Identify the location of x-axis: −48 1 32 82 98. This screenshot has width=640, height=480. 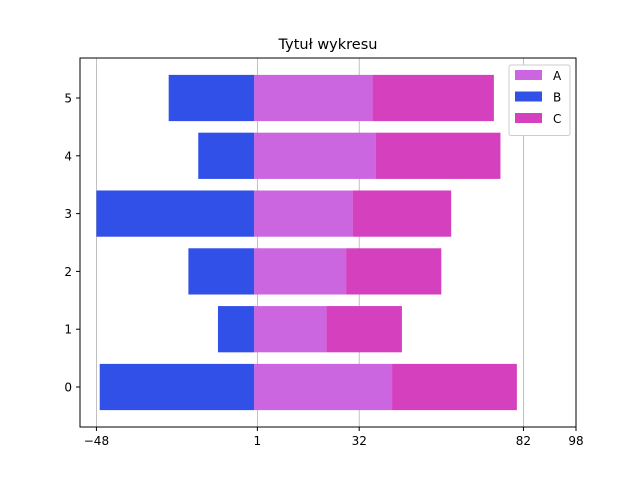
(334, 437).